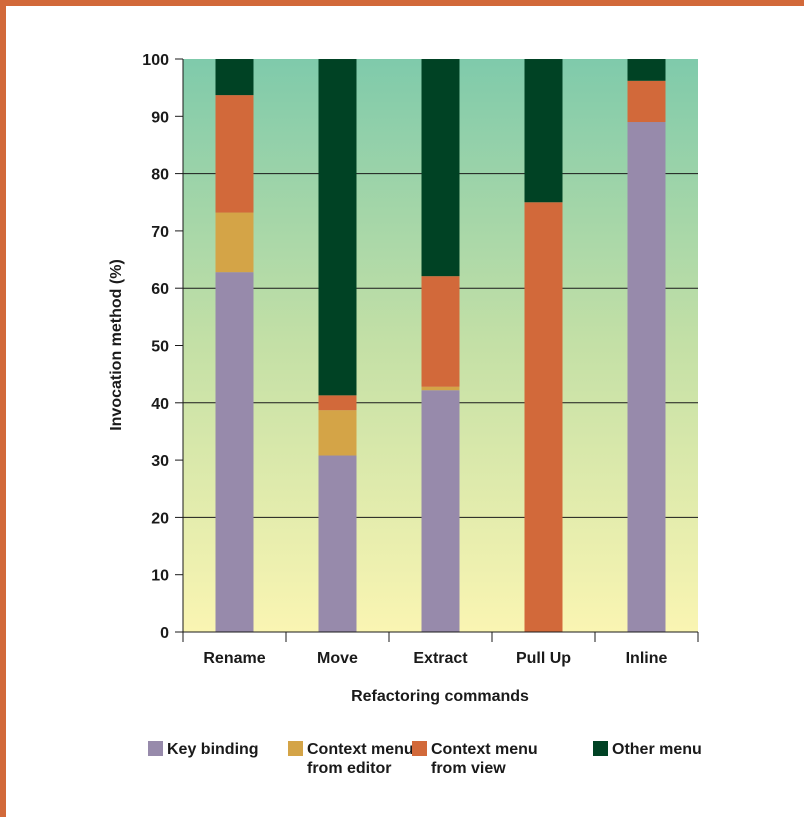 The height and width of the screenshot is (817, 804). I want to click on y-tick-label: 20, so click(160, 518).